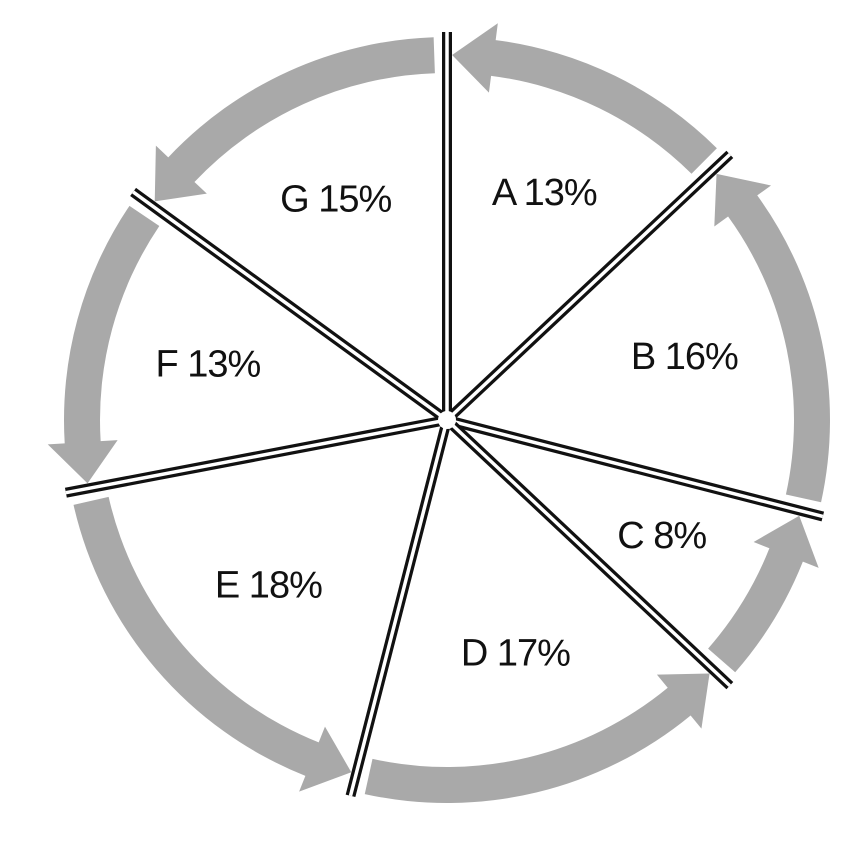  I want to click on slice-label-b: B 16%, so click(684, 357).